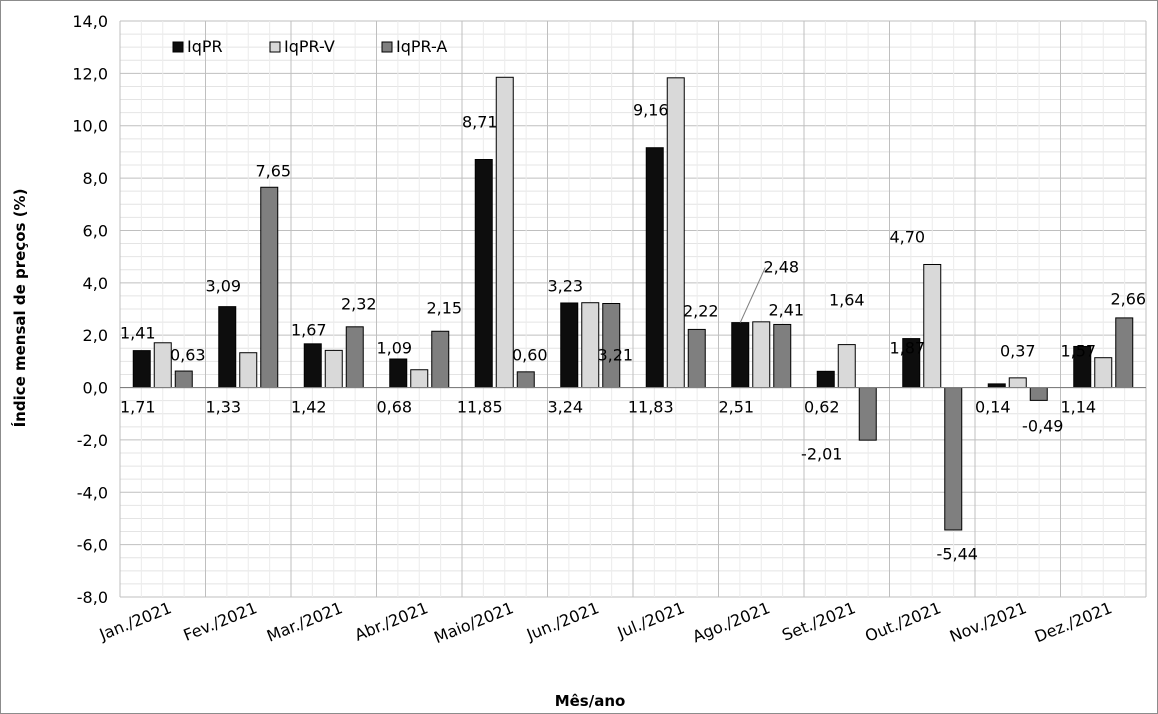  Describe the element at coordinates (387, 47) in the screenshot. I see `legend-swatch-iqpr-a` at that location.